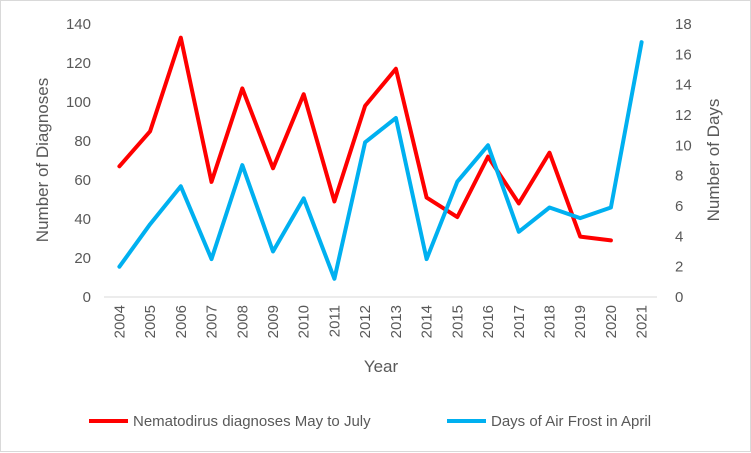  Describe the element at coordinates (78, 63) in the screenshot. I see `left-tick-label: 120` at that location.